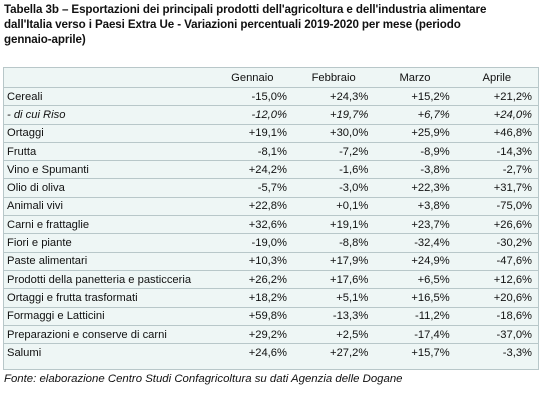  I want to click on row-value-aprile: +24,0%, so click(496, 115).